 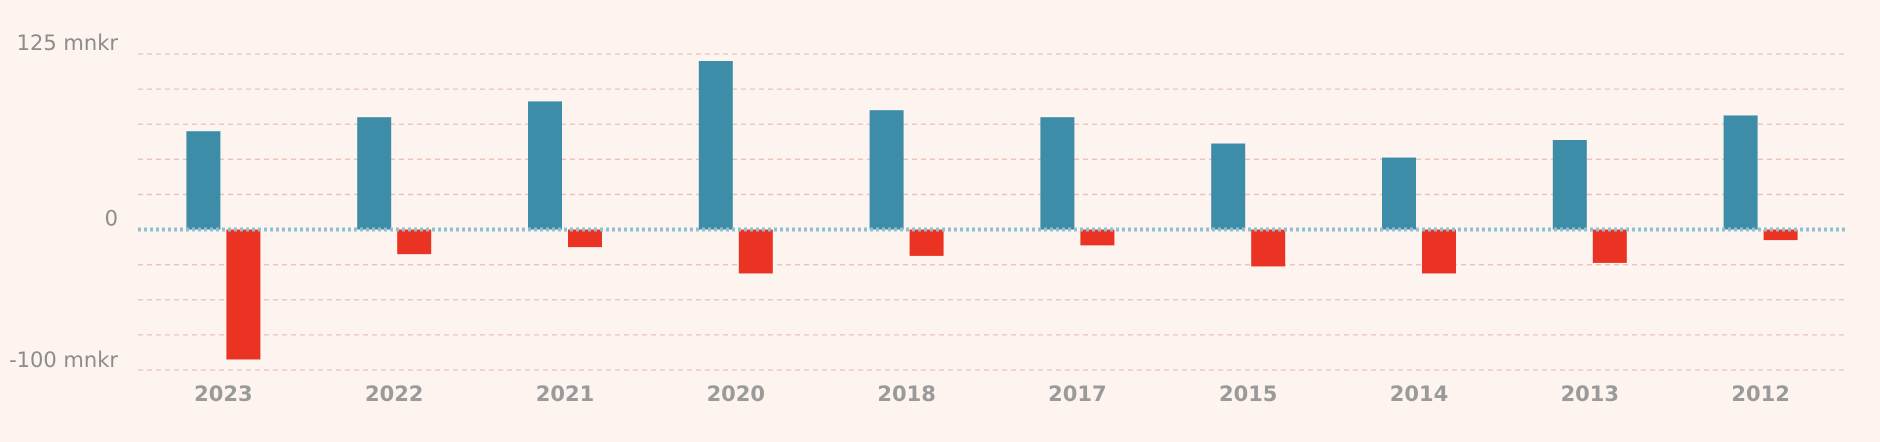 What do you see at coordinates (1569, 185) in the screenshot?
I see `bar-positive-2013` at bounding box center [1569, 185].